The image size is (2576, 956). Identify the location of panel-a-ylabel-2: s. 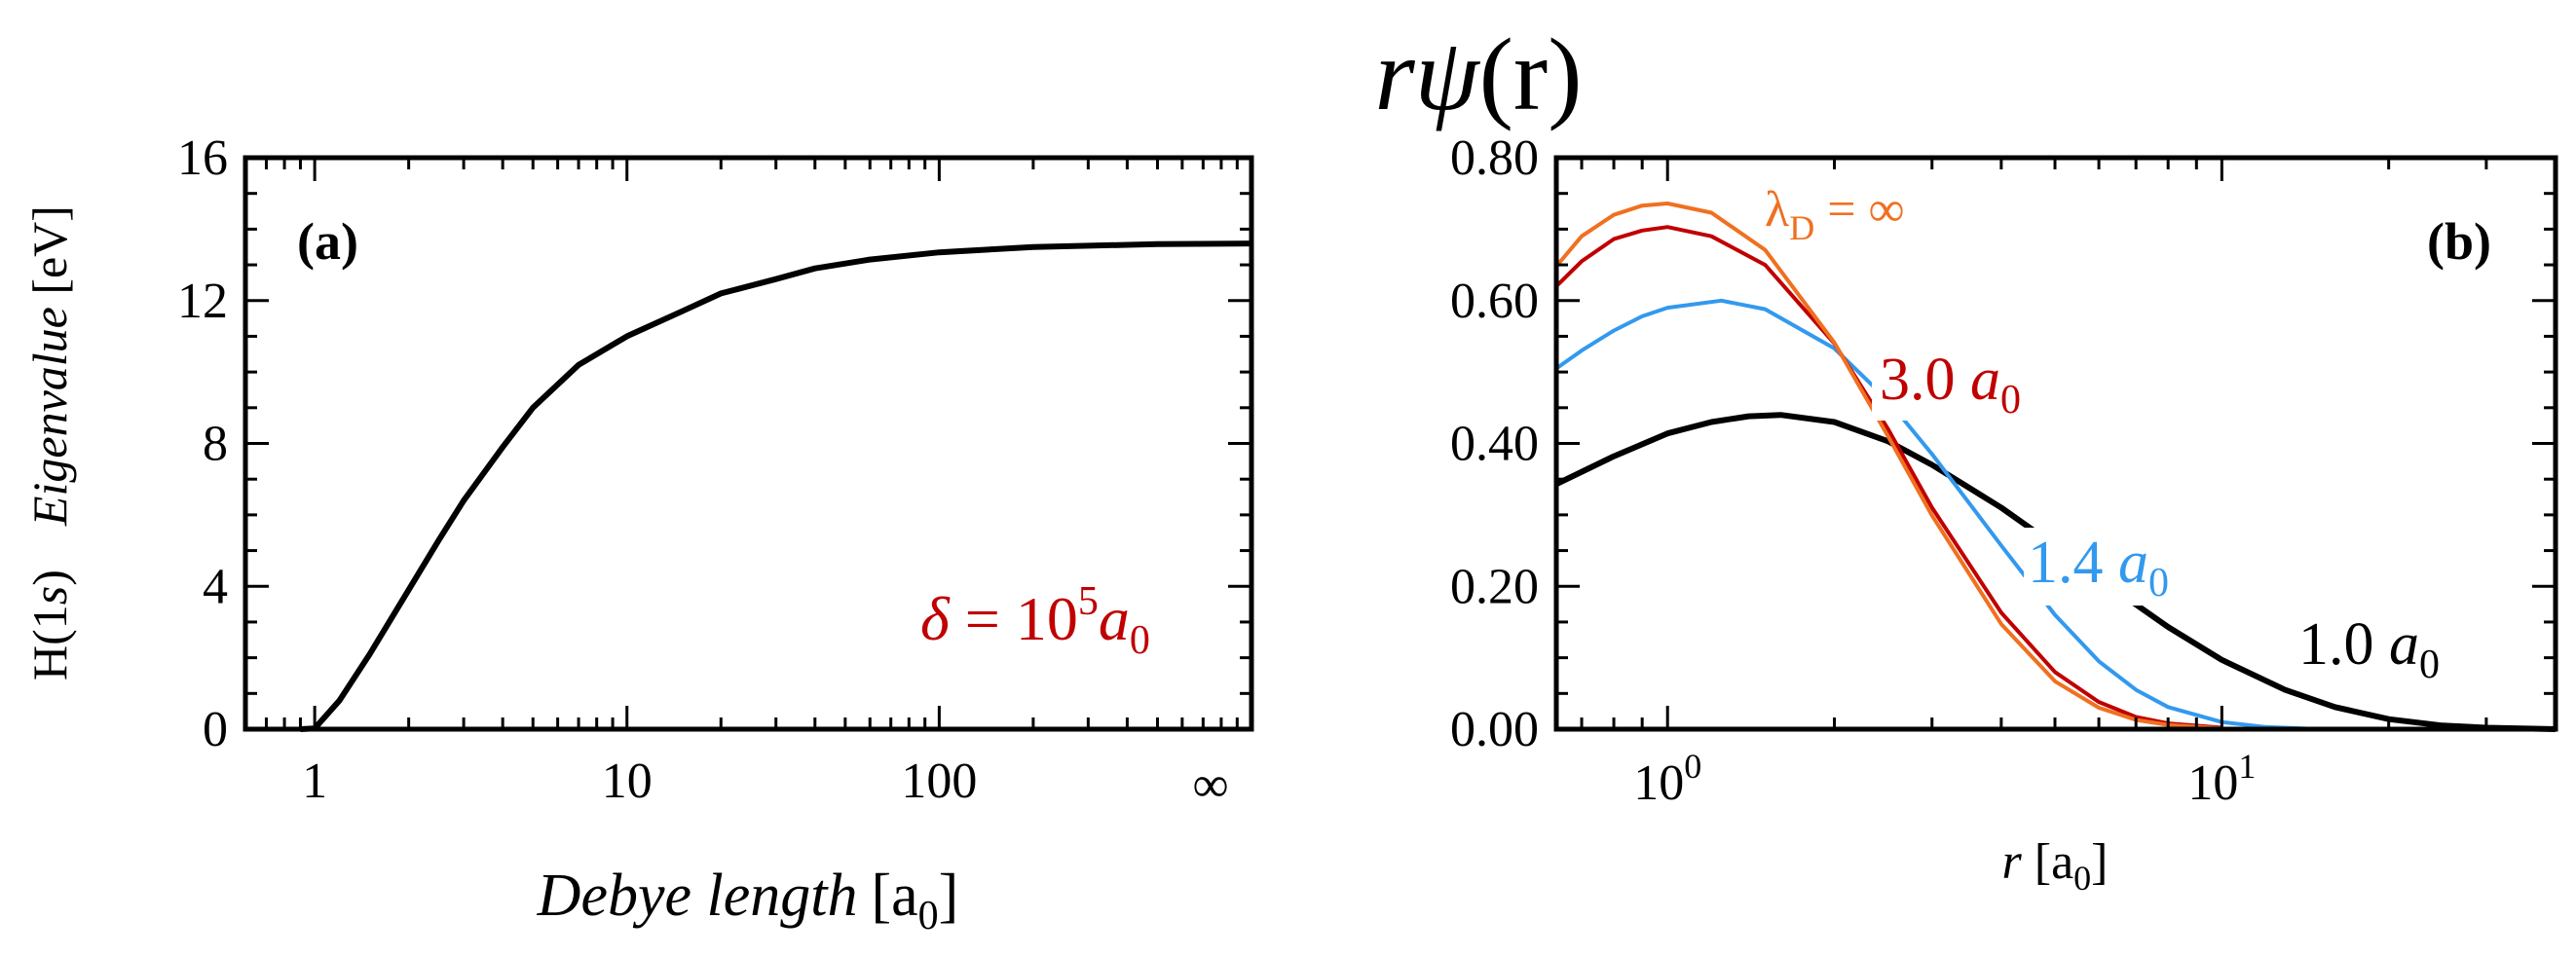
(49, 595).